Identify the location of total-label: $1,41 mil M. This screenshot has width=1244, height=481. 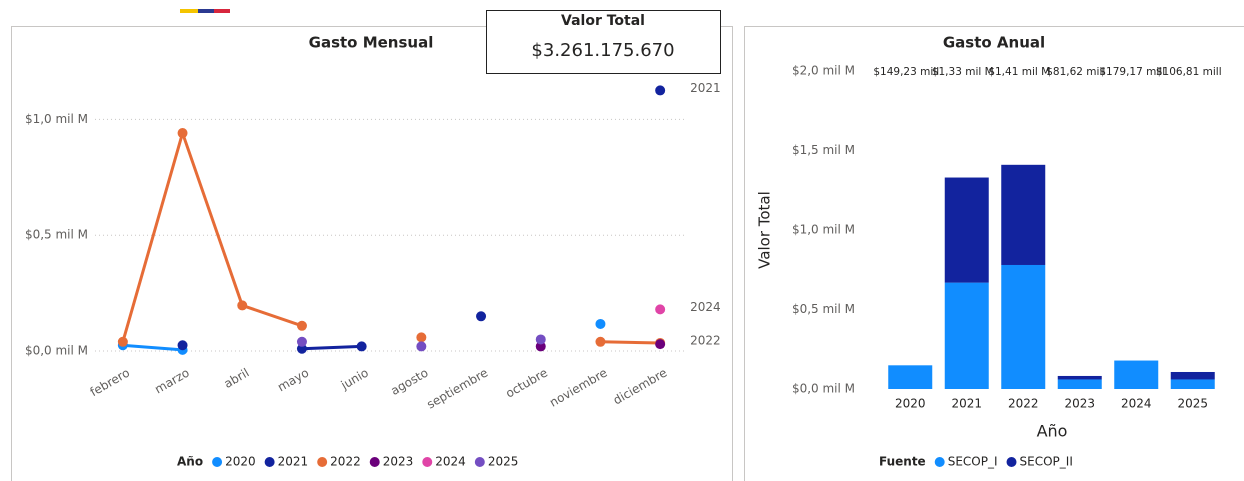
(1019, 72).